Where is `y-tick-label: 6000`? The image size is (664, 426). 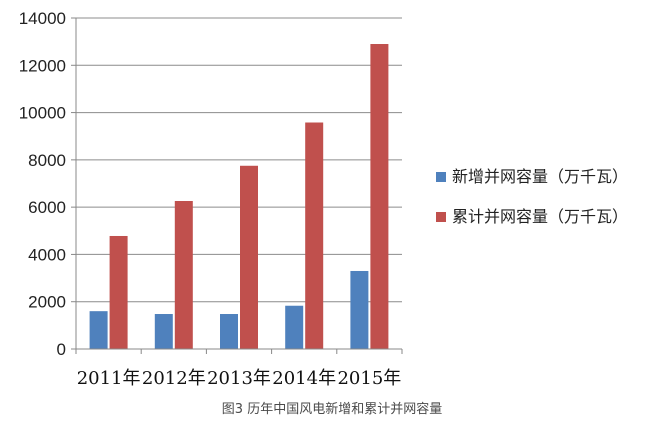 y-tick-label: 6000 is located at coordinates (47, 207).